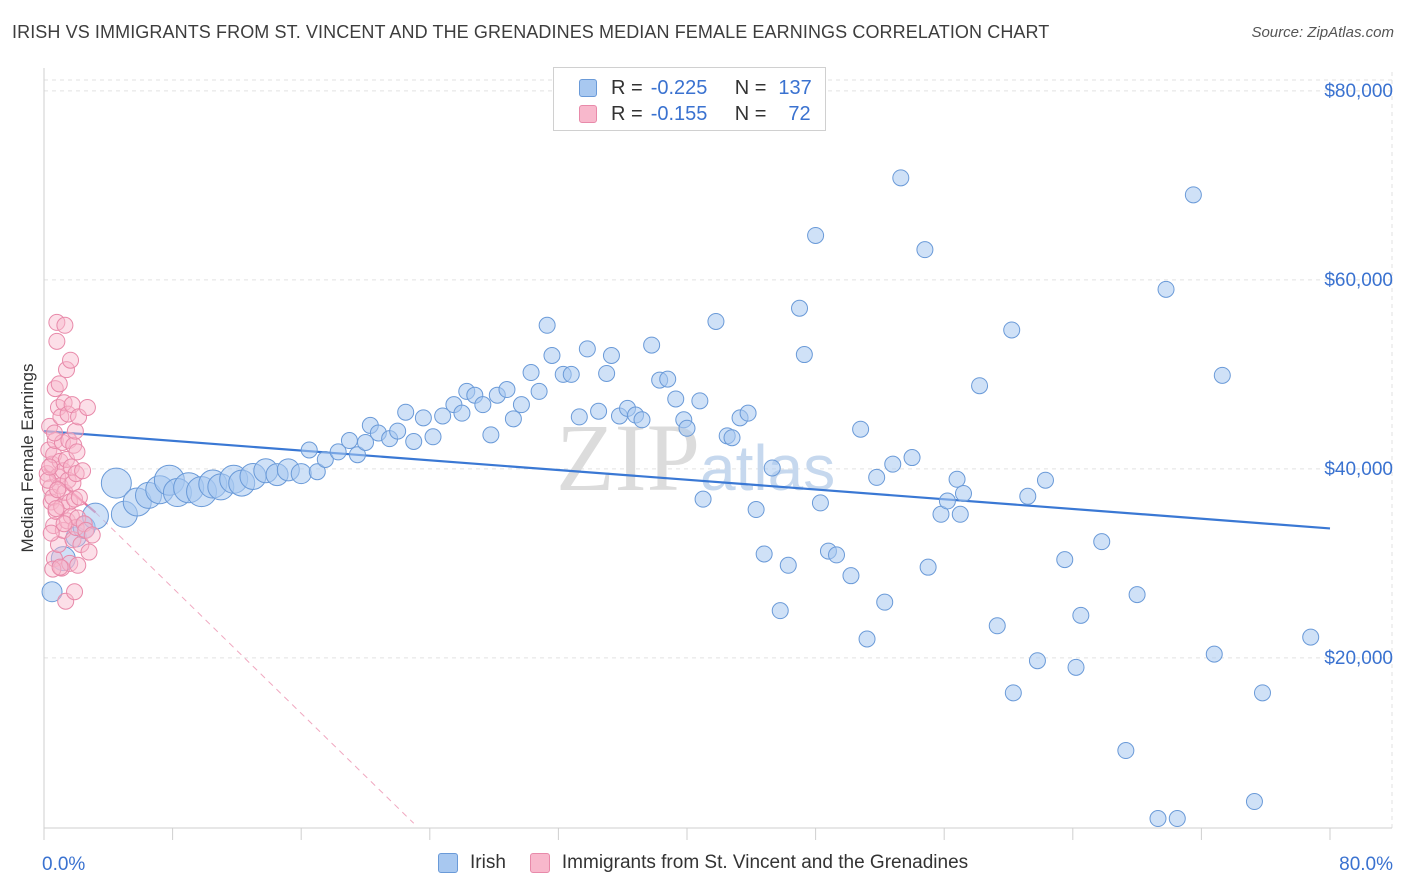  Describe the element at coordinates (1366, 864) in the screenshot. I see `x-tick-label: 80.0%` at that location.